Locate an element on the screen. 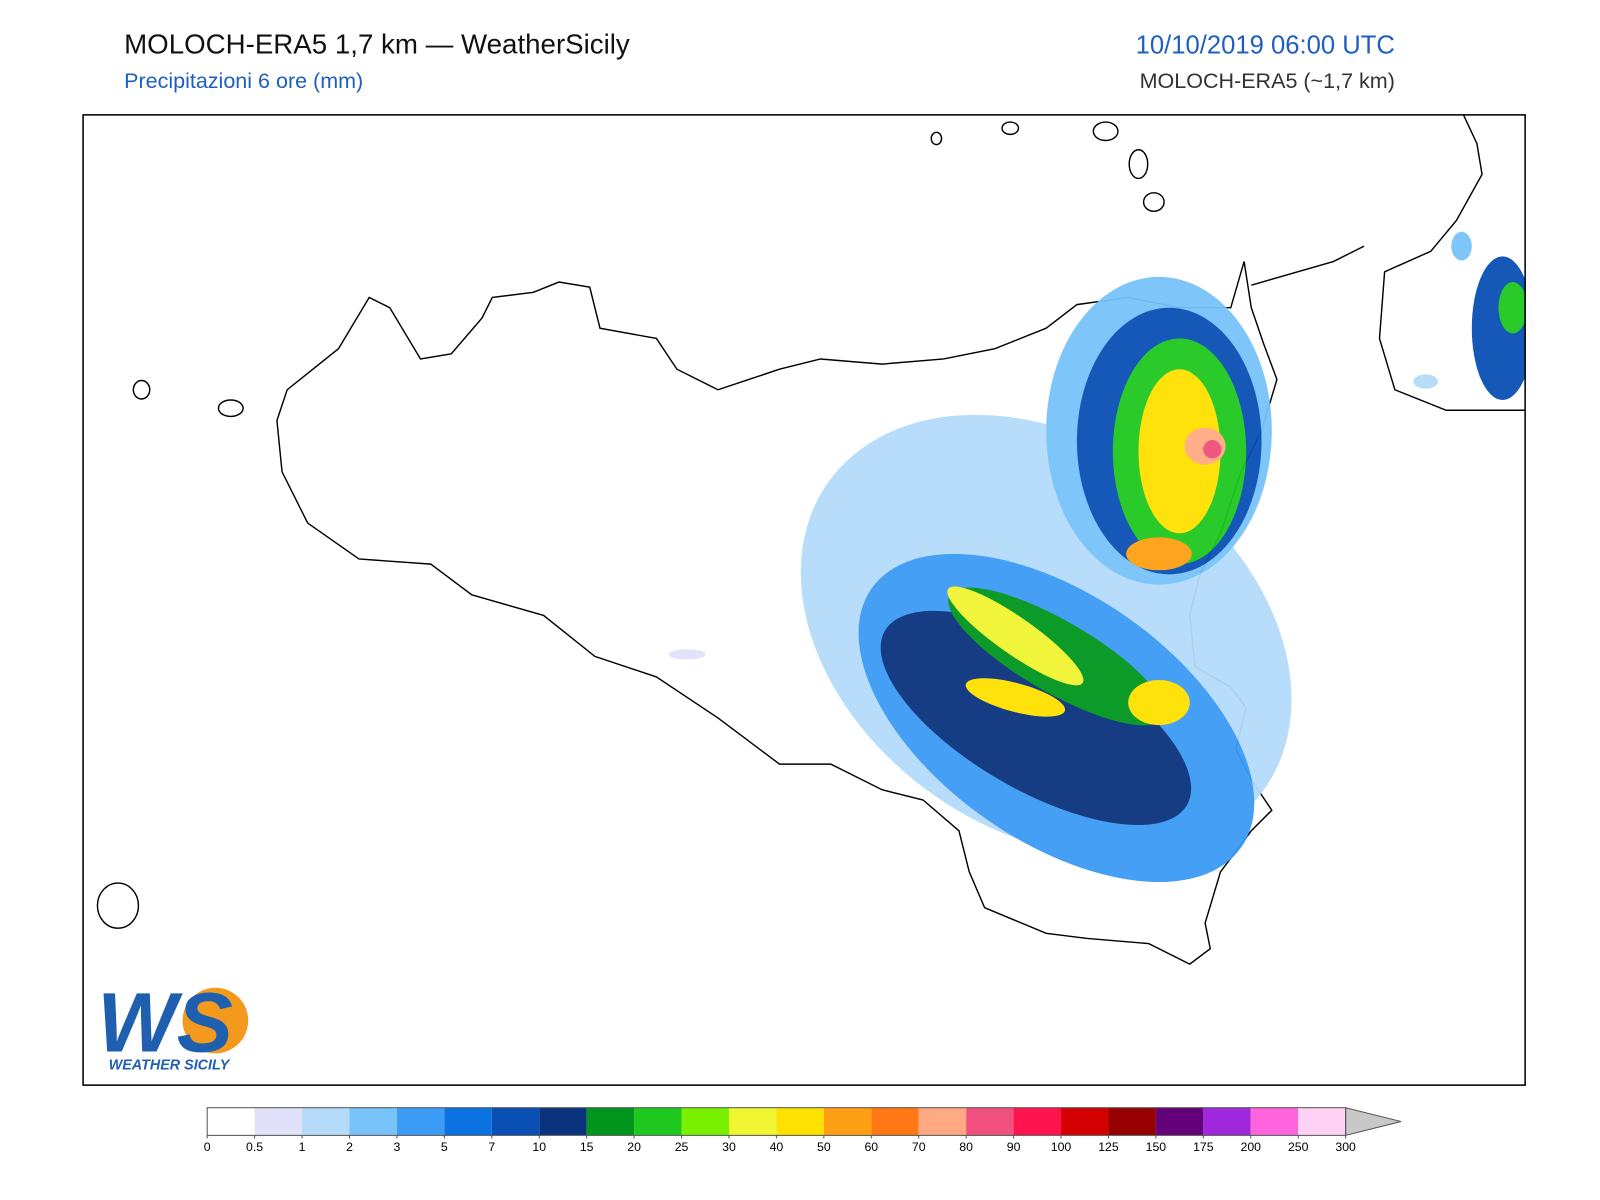 This screenshot has height=1200, width=1600. colorbar-tick-label: 300 is located at coordinates (1345, 1147).